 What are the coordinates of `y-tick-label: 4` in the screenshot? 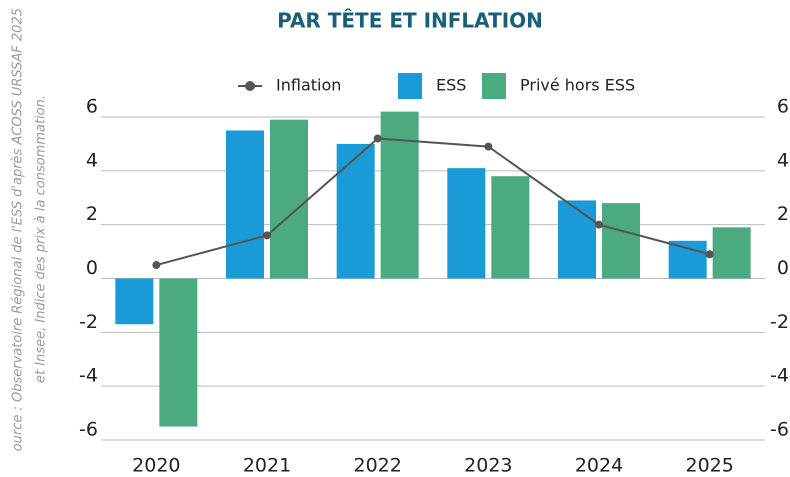 It's located at (92, 160).